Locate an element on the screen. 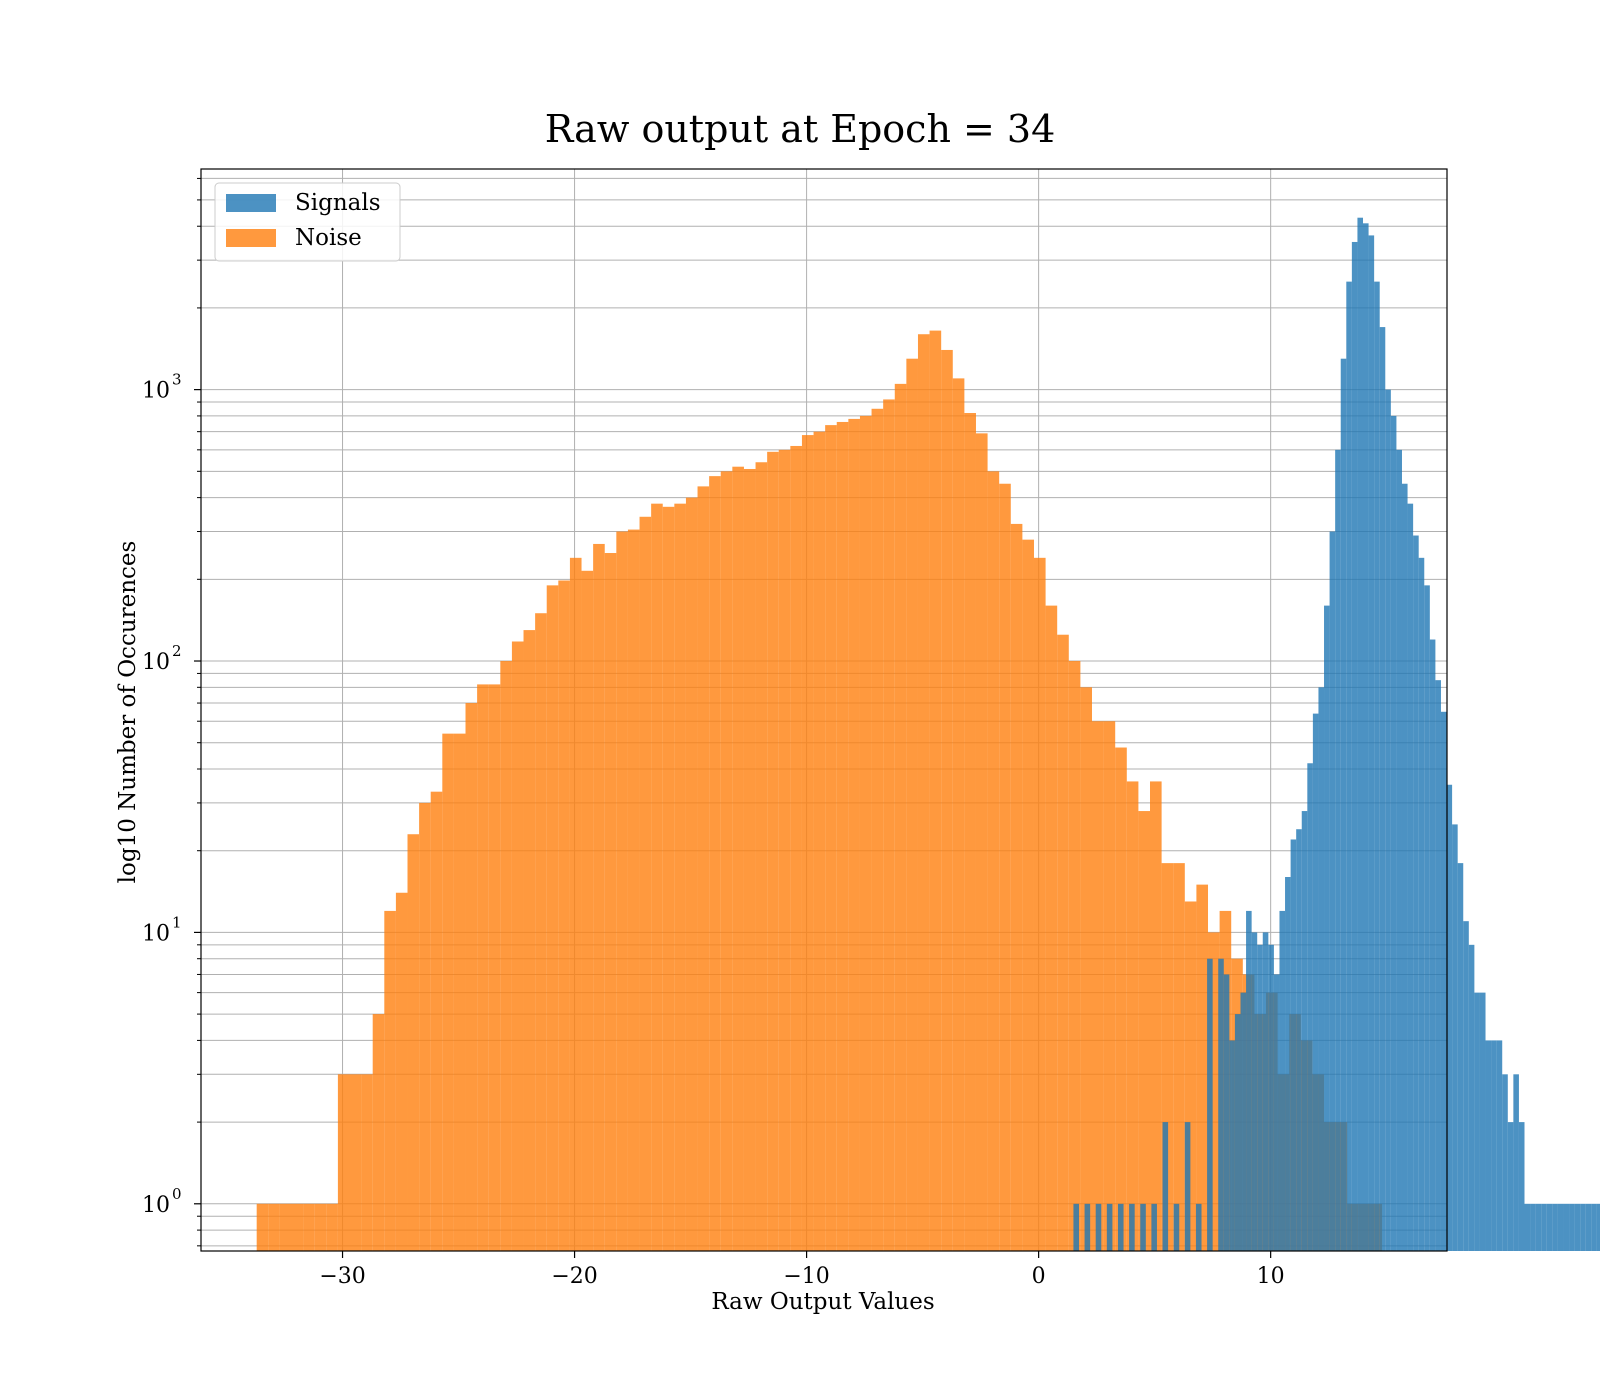 Image resolution: width=1600 pixels, height=1400 pixels. y-tick-exponent: 3 is located at coordinates (177, 380).